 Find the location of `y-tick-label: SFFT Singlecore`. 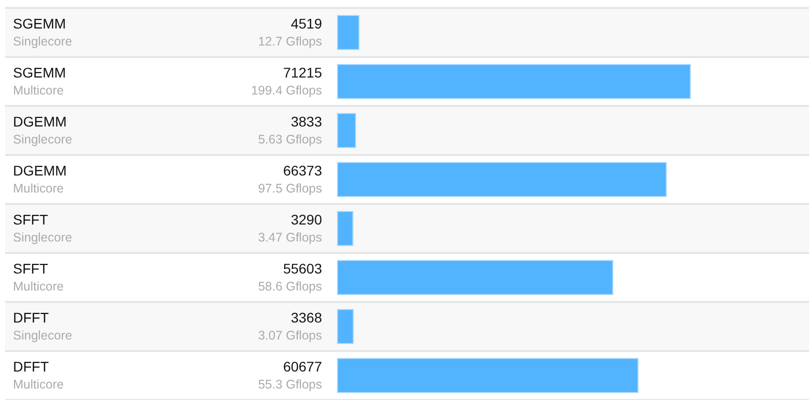

y-tick-label: SFFT Singlecore is located at coordinates (42, 228).